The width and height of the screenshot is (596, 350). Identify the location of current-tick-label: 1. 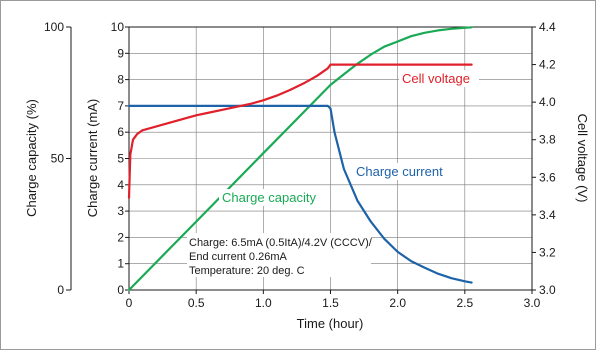
(120, 264).